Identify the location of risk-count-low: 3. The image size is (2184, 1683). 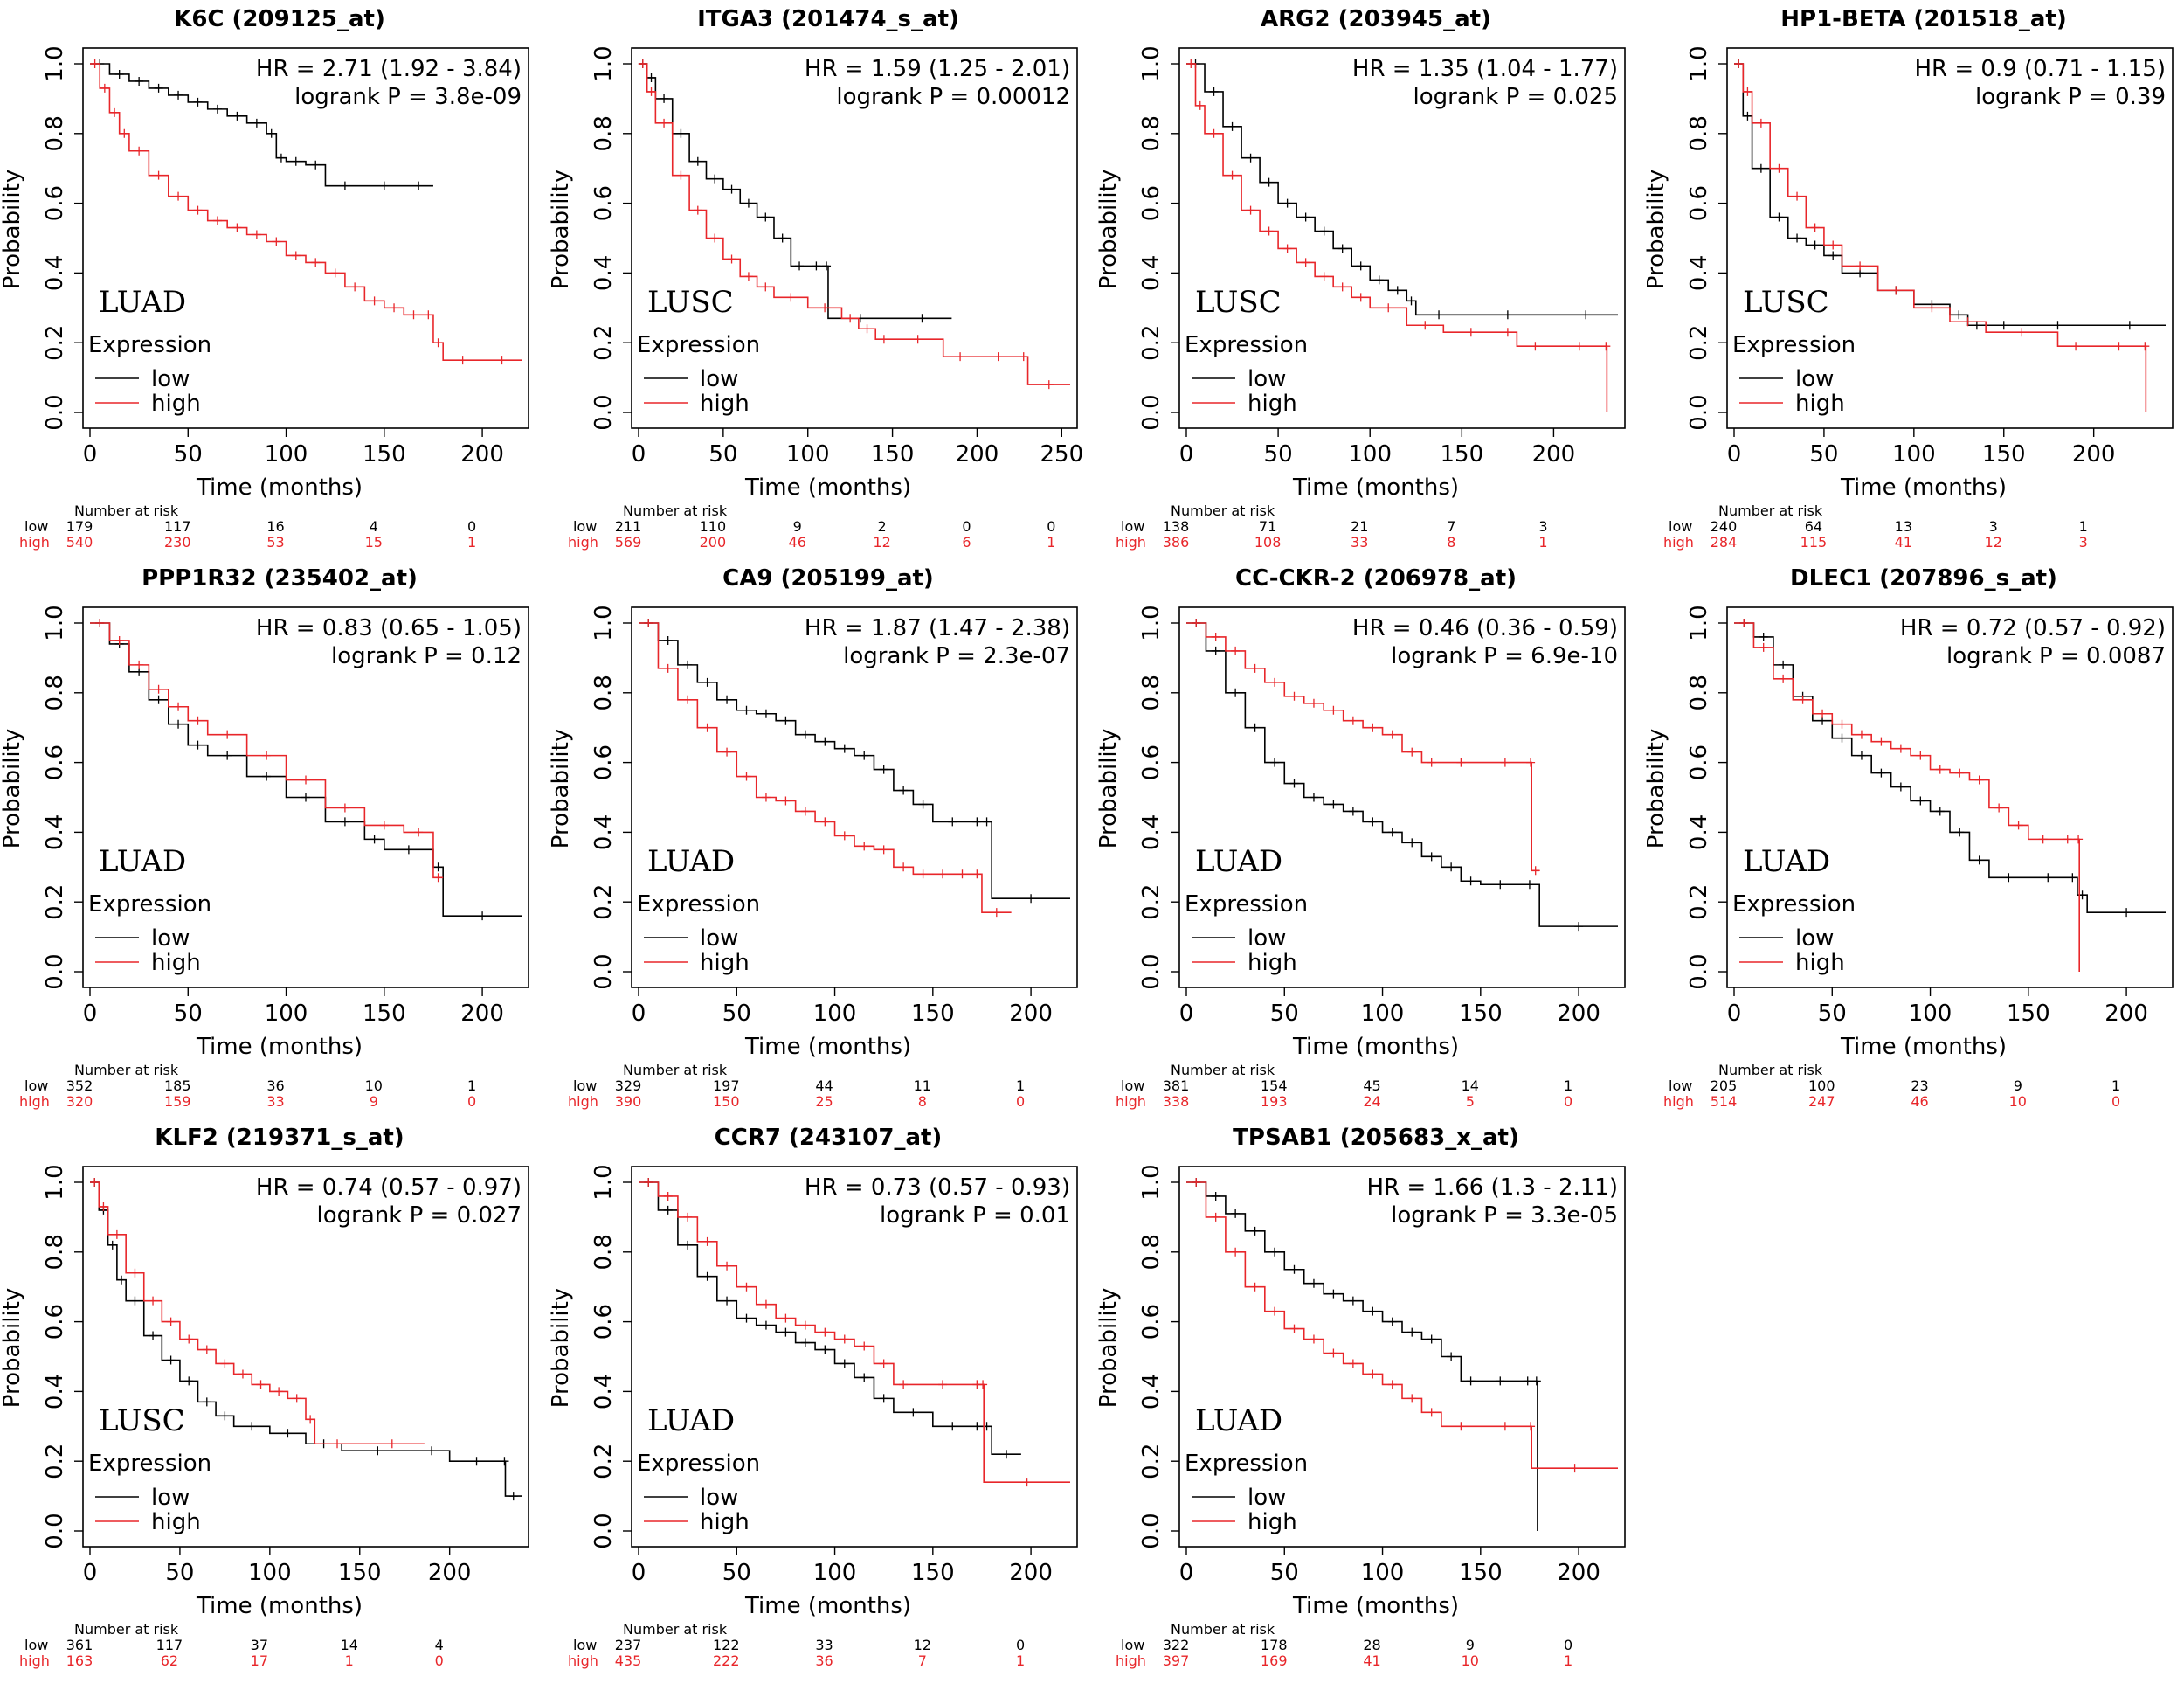
(1993, 526).